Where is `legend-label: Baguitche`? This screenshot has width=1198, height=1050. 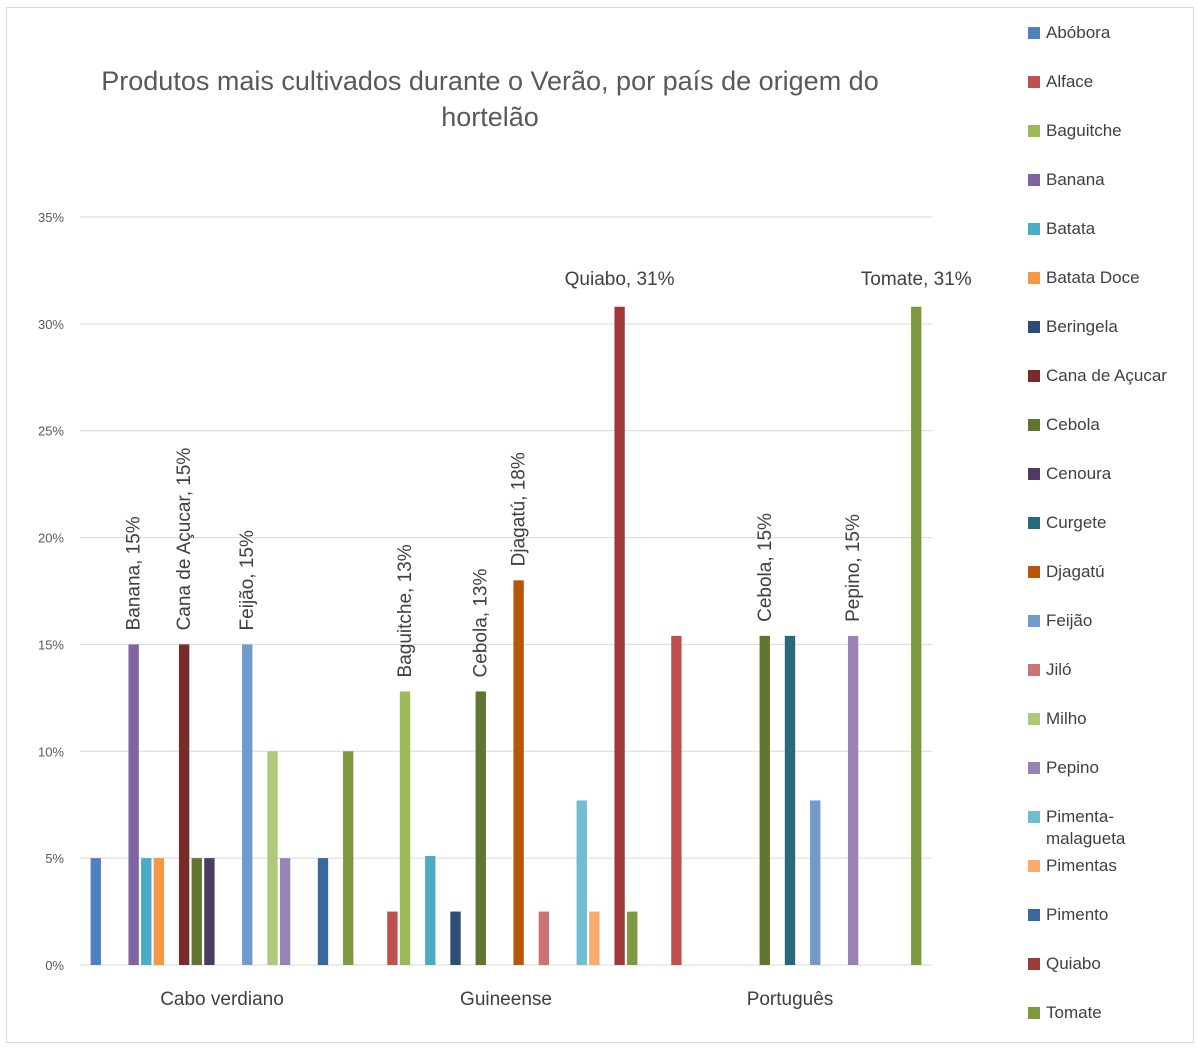
legend-label: Baguitche is located at coordinates (1084, 130).